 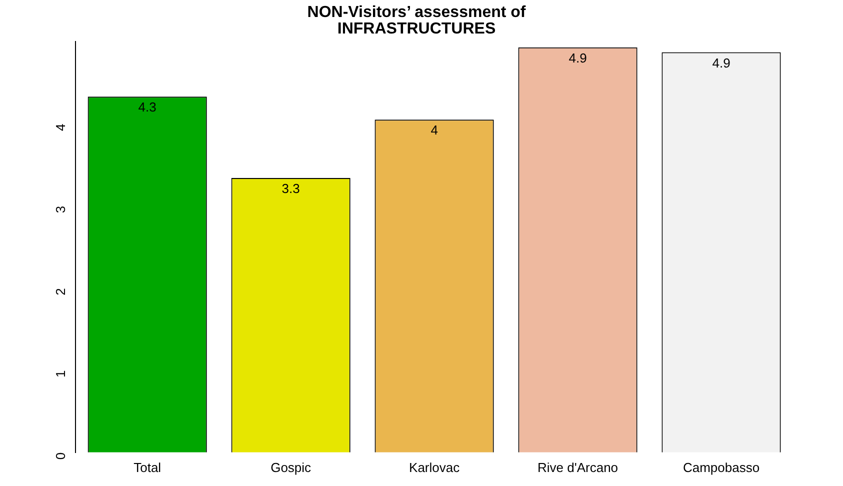 What do you see at coordinates (147, 107) in the screenshot?
I see `data-label: 4.3` at bounding box center [147, 107].